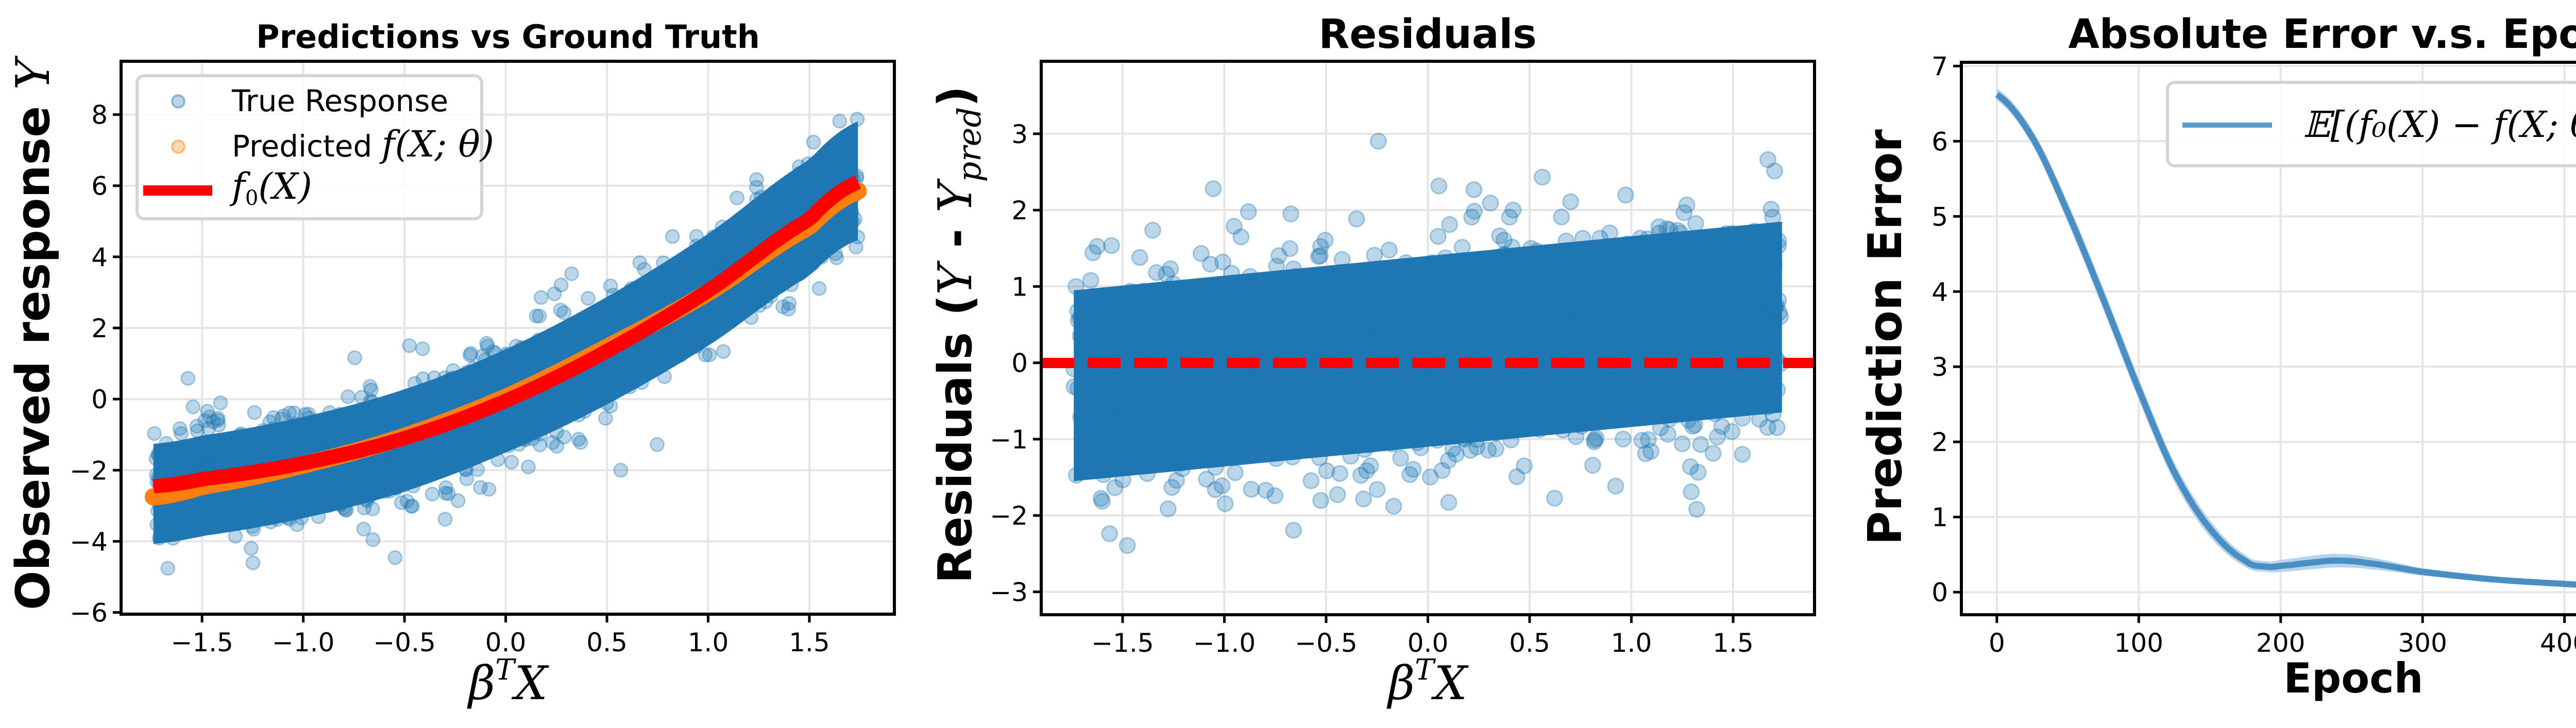 This screenshot has height=728, width=2576. Describe the element at coordinates (958, 335) in the screenshot. I see `panel2-y-axis-label: Residuals (Y - Ypred)` at that location.